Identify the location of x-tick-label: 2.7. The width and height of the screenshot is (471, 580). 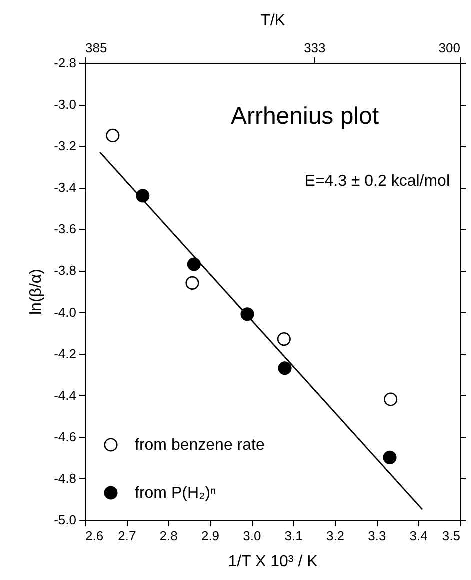
(127, 536).